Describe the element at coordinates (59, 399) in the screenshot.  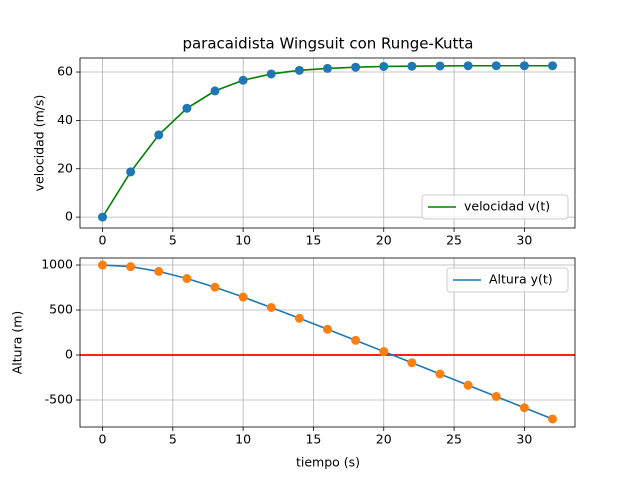
I see `y-tick-label: -500` at that location.